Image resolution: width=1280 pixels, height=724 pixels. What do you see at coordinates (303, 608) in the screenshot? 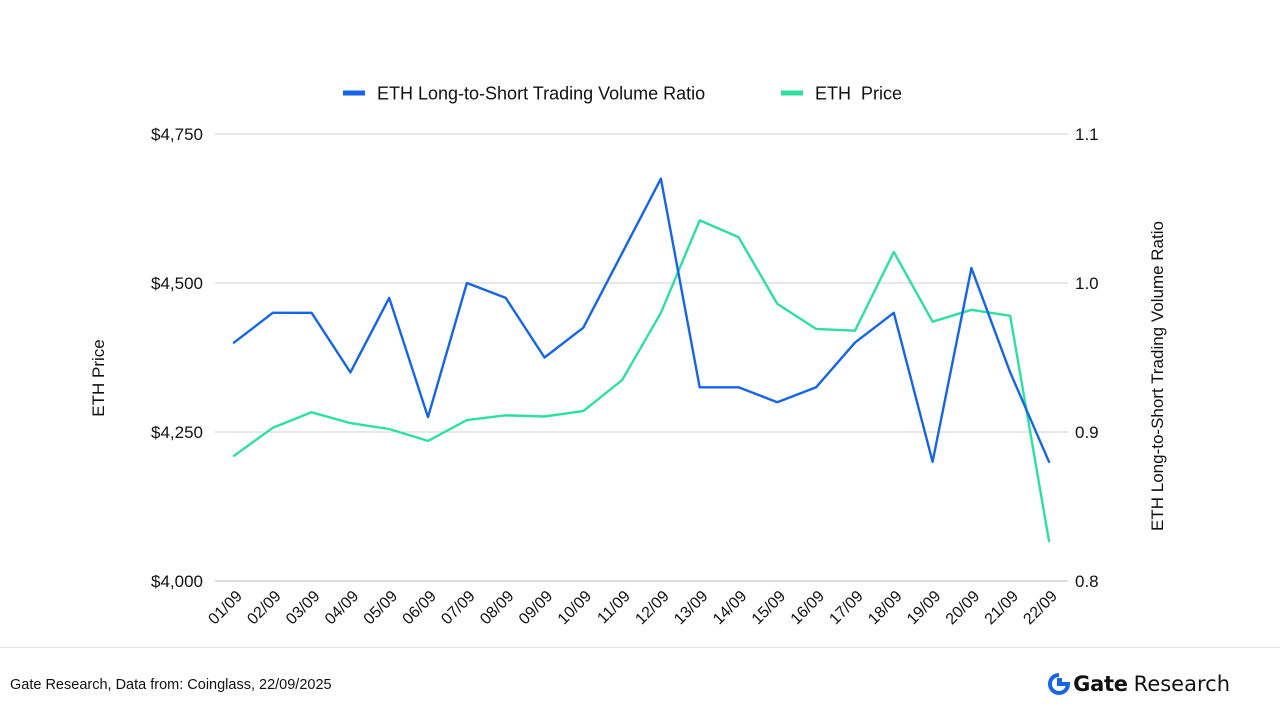
I see `x-tick-label: 03/09` at bounding box center [303, 608].